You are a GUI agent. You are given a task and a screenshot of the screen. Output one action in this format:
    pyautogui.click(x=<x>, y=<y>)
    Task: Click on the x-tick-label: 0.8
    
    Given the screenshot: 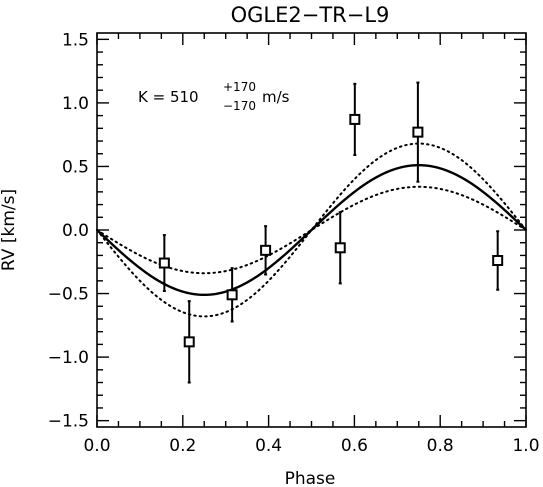 What is the action you would take?
    pyautogui.click(x=440, y=446)
    